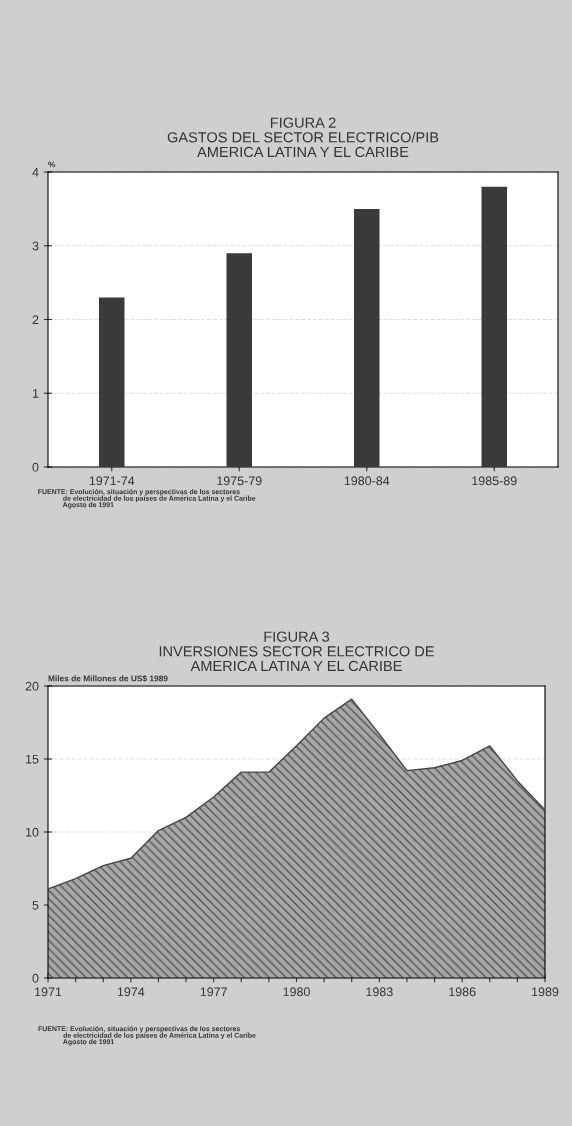 The image size is (572, 1126). What do you see at coordinates (48, 992) in the screenshot?
I see `x-tick-label: 1971` at bounding box center [48, 992].